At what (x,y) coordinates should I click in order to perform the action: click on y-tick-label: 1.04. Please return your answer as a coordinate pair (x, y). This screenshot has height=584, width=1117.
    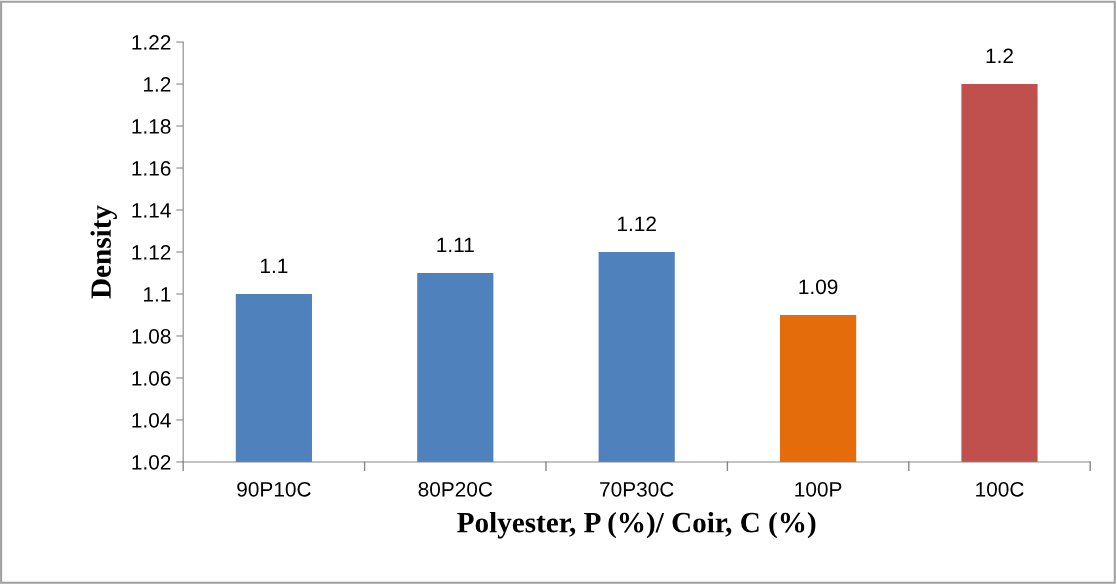
    Looking at the image, I should click on (151, 420).